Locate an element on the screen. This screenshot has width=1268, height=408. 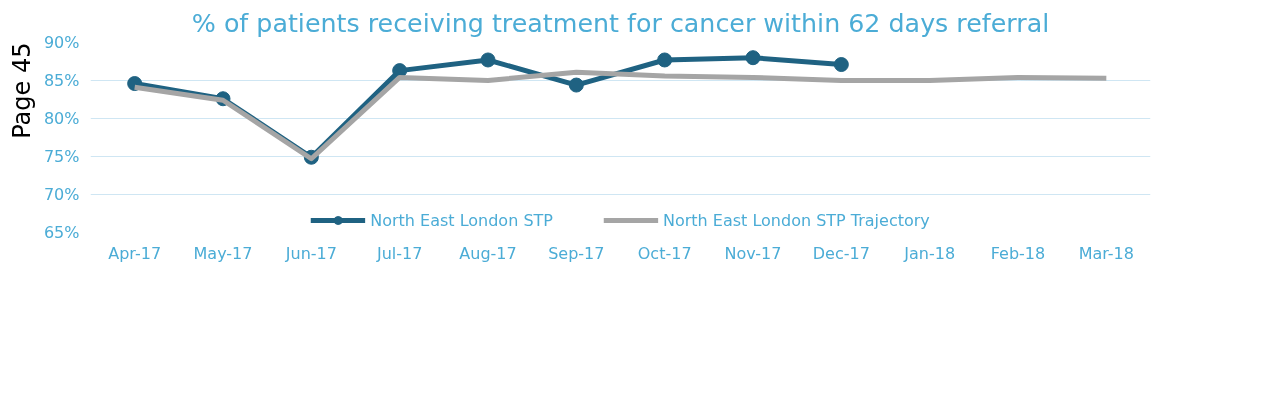
y-tick-label: 80% is located at coordinates (61, 118).